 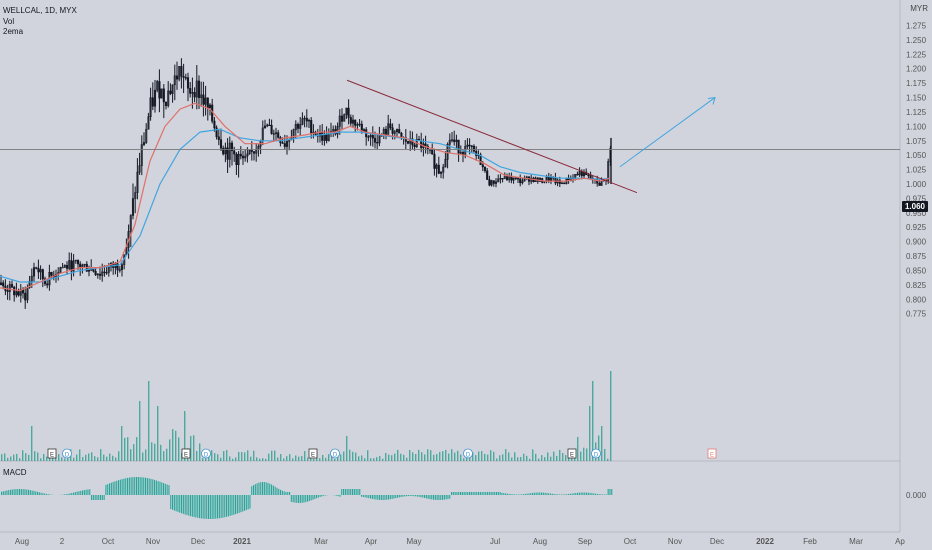 What do you see at coordinates (13, 31) in the screenshot?
I see `ema-legend: 2ema` at bounding box center [13, 31].